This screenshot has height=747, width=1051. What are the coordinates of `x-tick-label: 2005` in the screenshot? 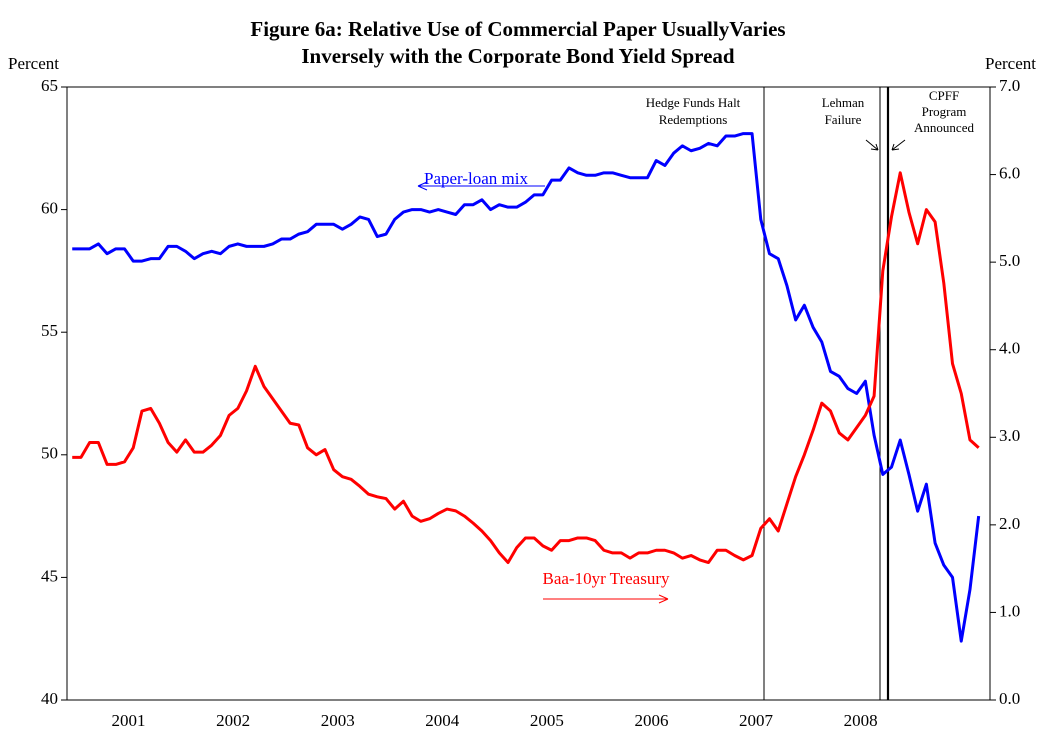 It's located at (547, 720).